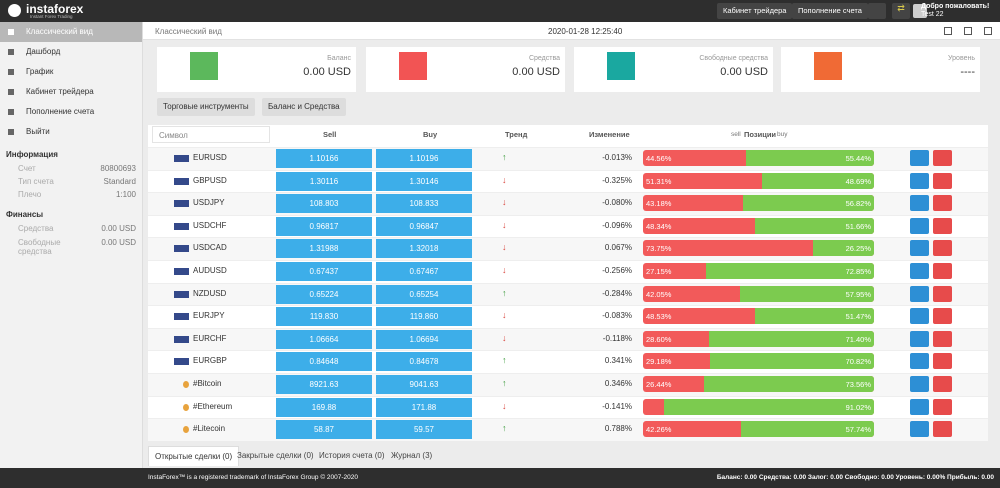  What do you see at coordinates (424, 181) in the screenshot?
I see `buy-button: 1.30146` at bounding box center [424, 181].